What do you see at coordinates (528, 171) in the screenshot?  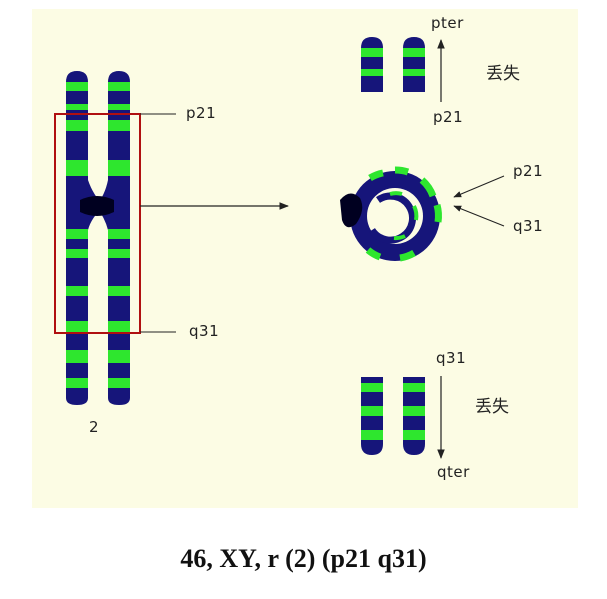 I see `label-p21-ring: p21` at bounding box center [528, 171].